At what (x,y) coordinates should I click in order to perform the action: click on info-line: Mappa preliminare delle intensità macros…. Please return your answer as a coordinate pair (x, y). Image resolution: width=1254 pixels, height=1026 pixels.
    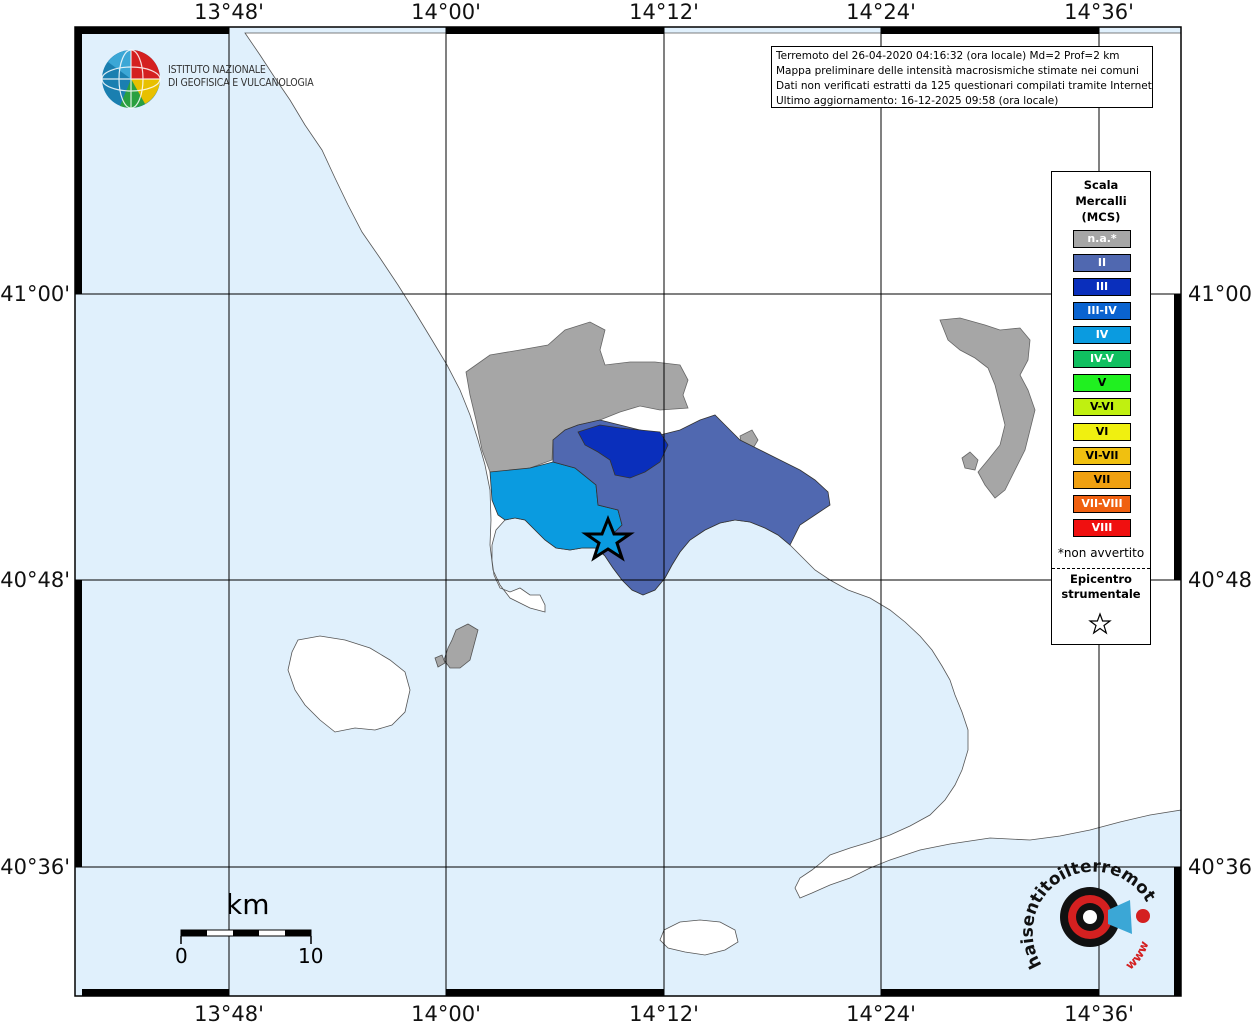
    Looking at the image, I should click on (957, 71).